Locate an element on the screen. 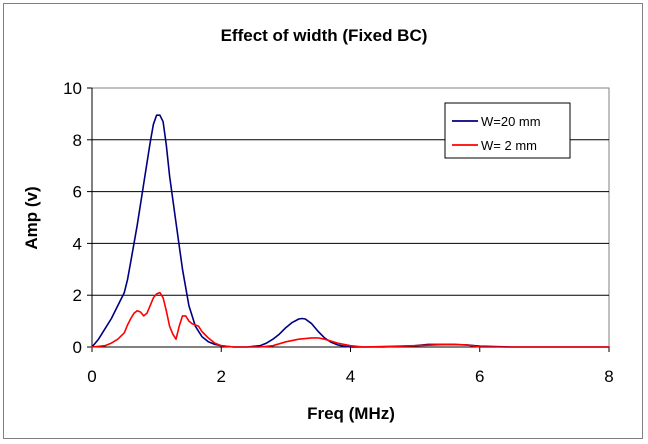 The image size is (648, 444). x-tick-label: 4 is located at coordinates (350, 376).